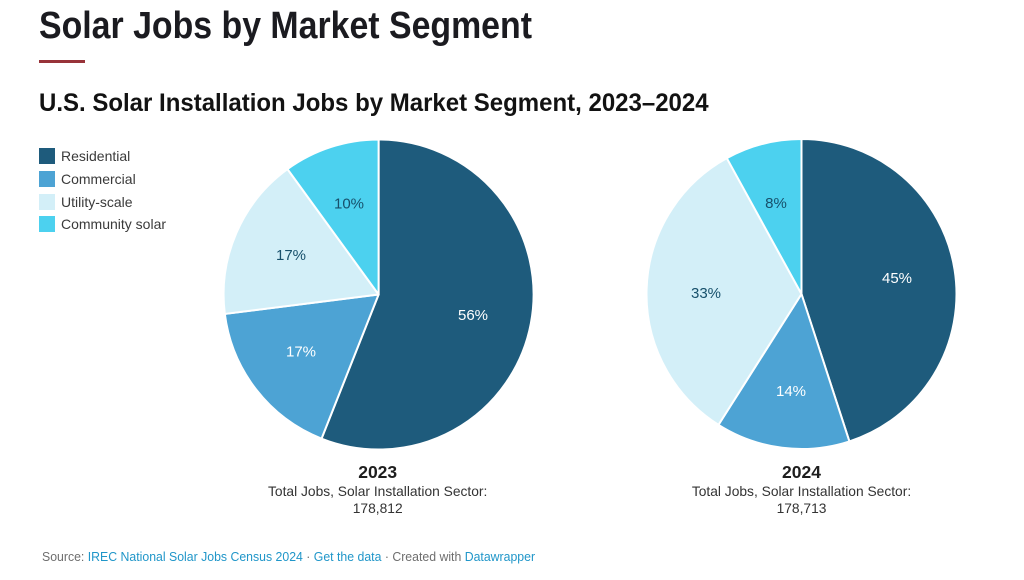  I want to click on svg-text: 8%, so click(776, 203).